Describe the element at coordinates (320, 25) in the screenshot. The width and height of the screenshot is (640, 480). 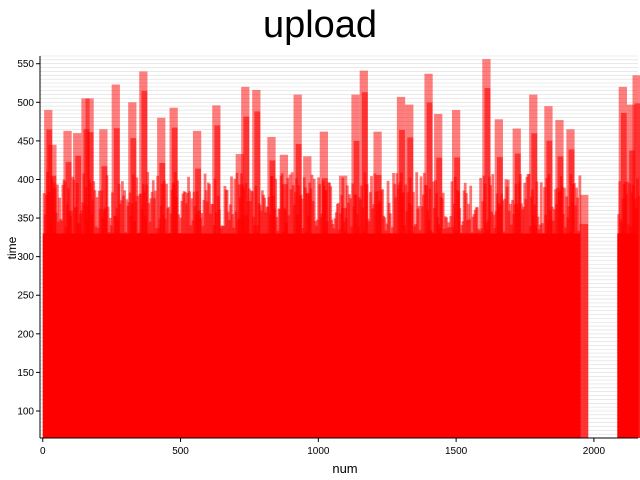
I see `chart-title: upload` at that location.